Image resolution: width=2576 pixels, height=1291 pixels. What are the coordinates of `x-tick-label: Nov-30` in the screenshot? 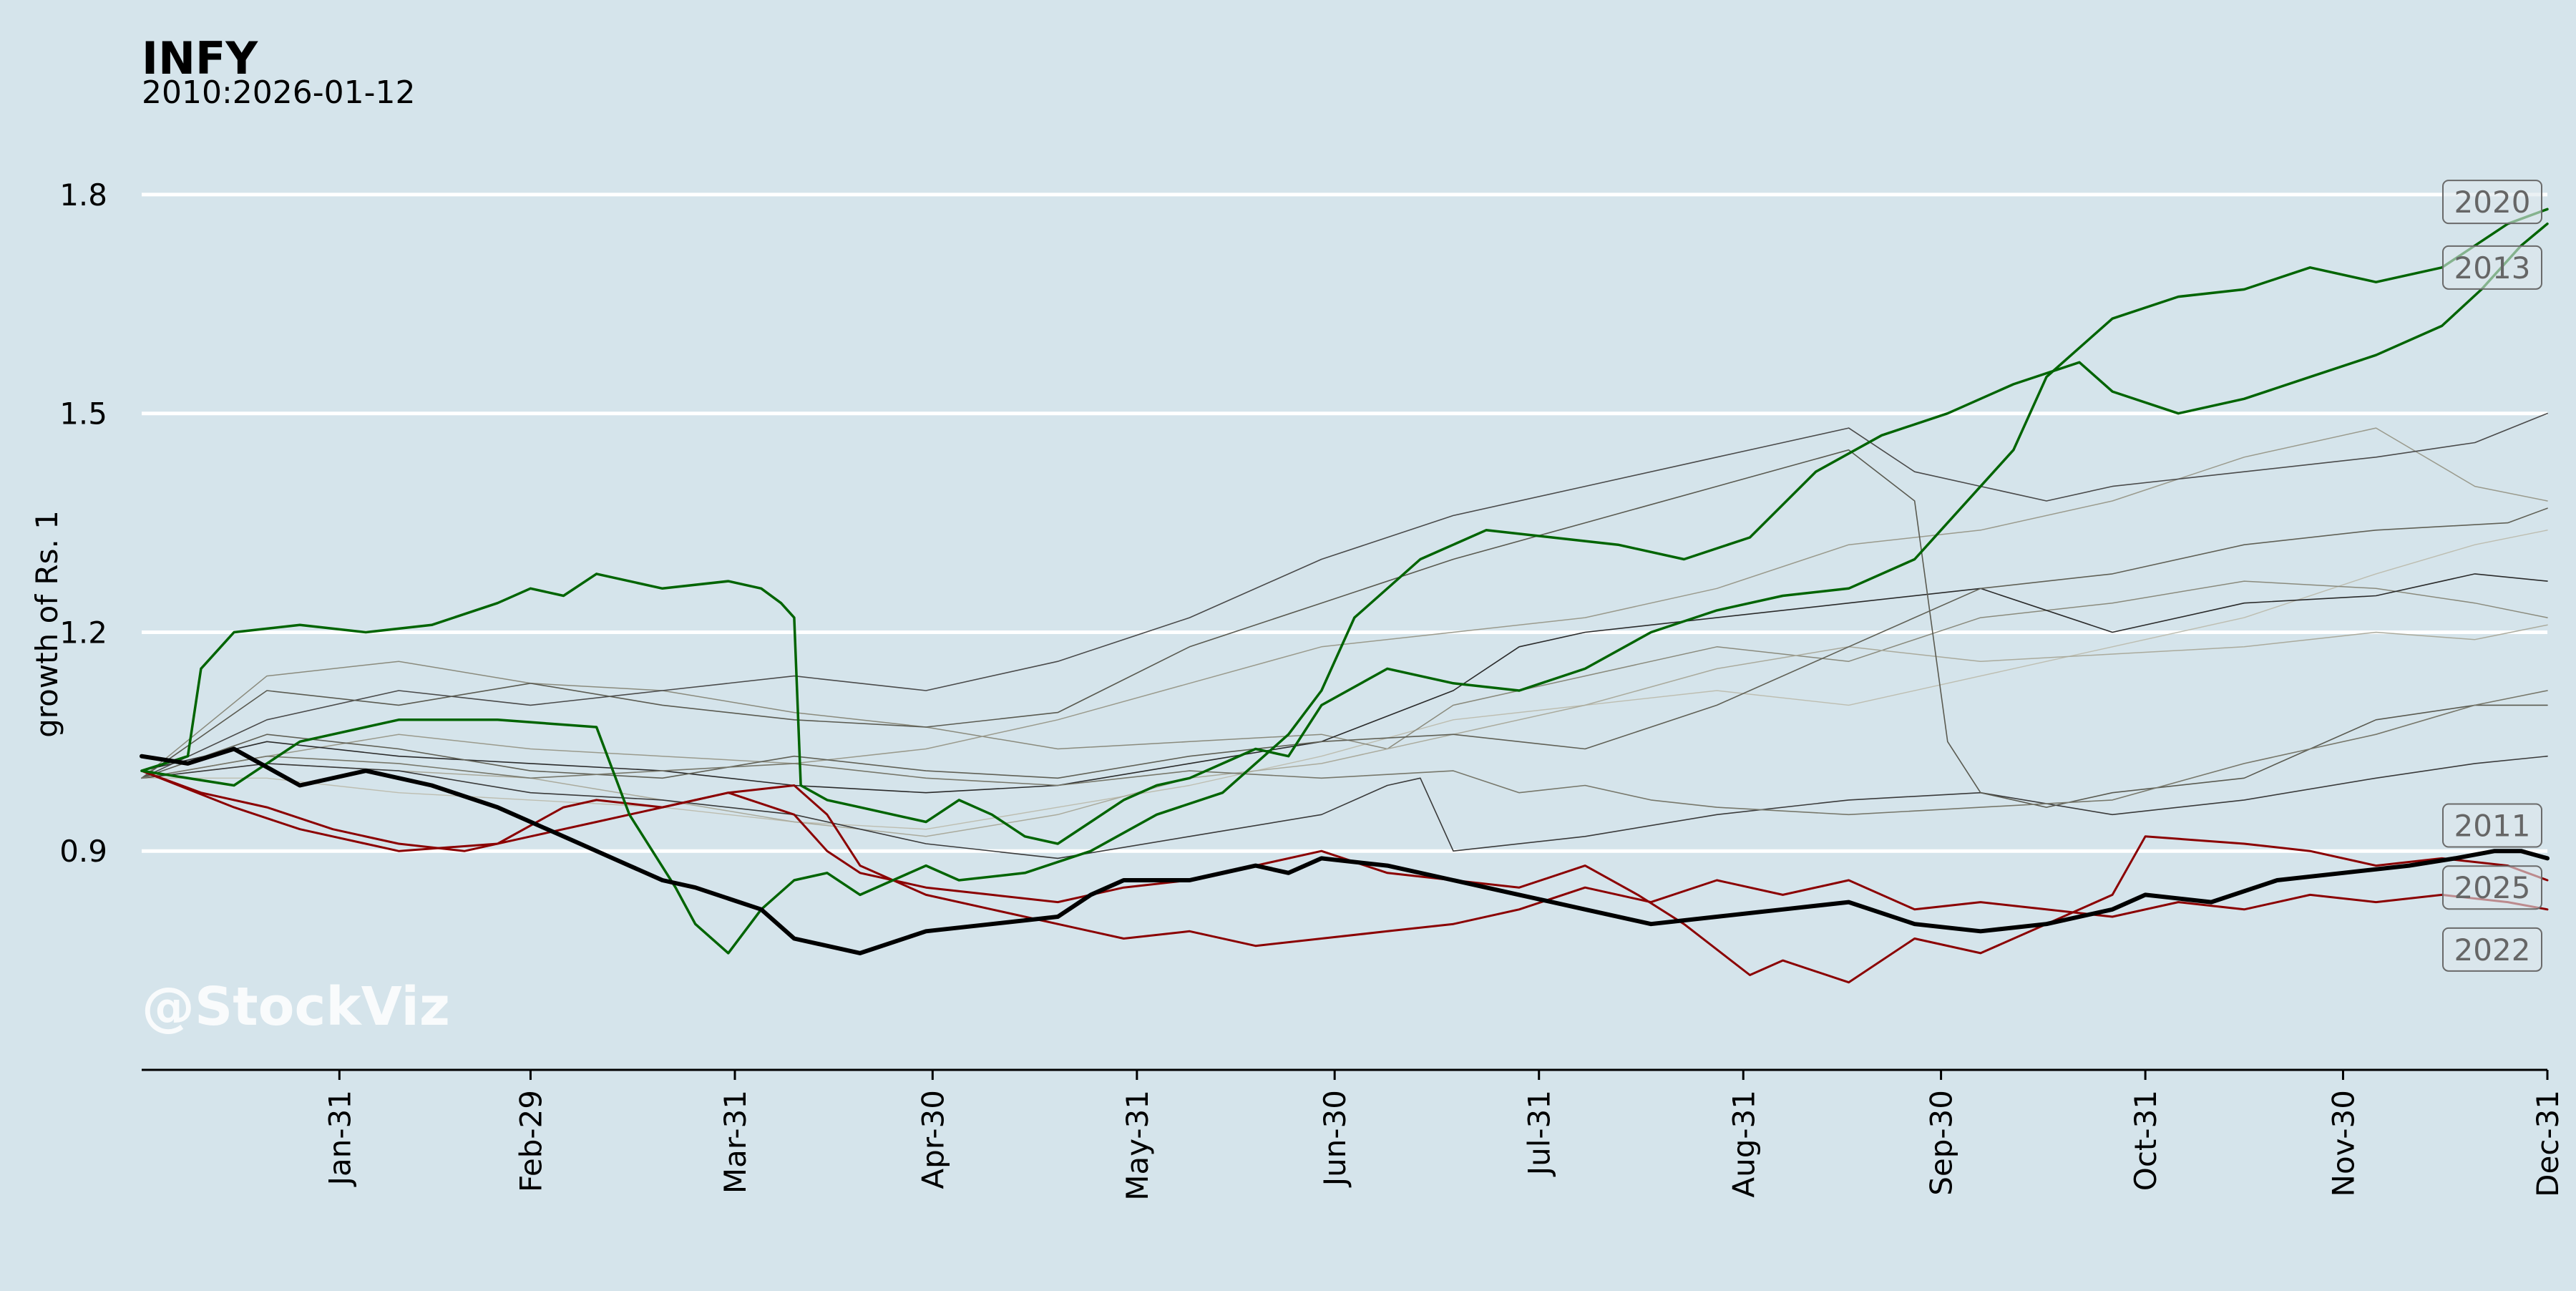 It's located at (2343, 1143).